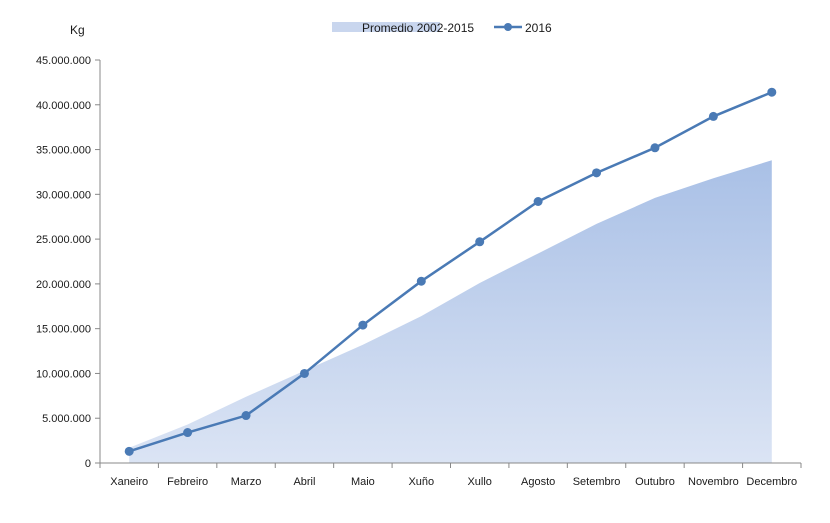 This screenshot has height=523, width=830. I want to click on x-tick-label: Marzo, so click(246, 482).